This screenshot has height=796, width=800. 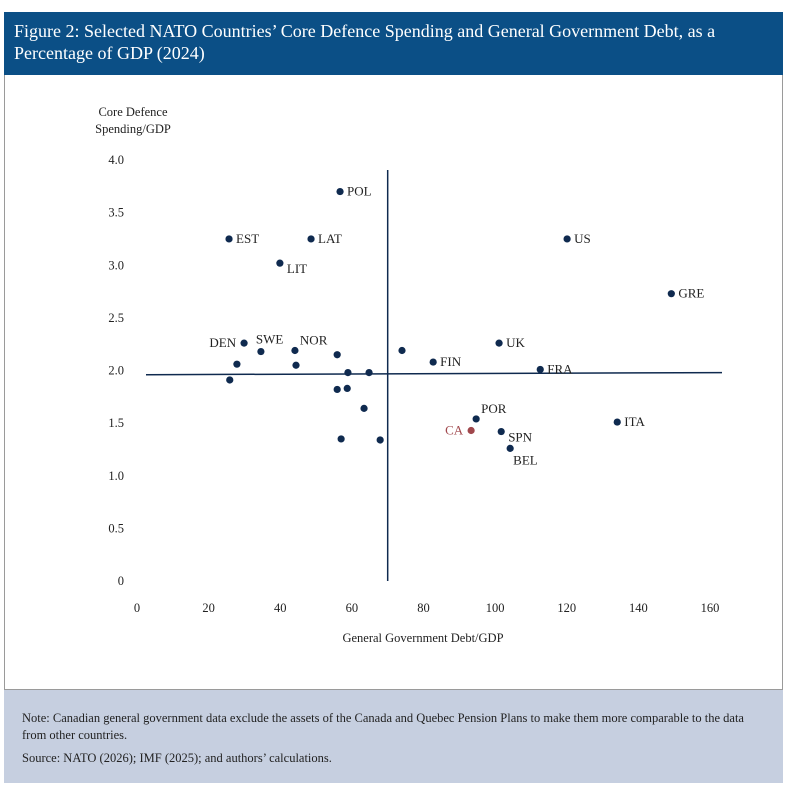 What do you see at coordinates (261, 351) in the screenshot?
I see `data-point-swe` at bounding box center [261, 351].